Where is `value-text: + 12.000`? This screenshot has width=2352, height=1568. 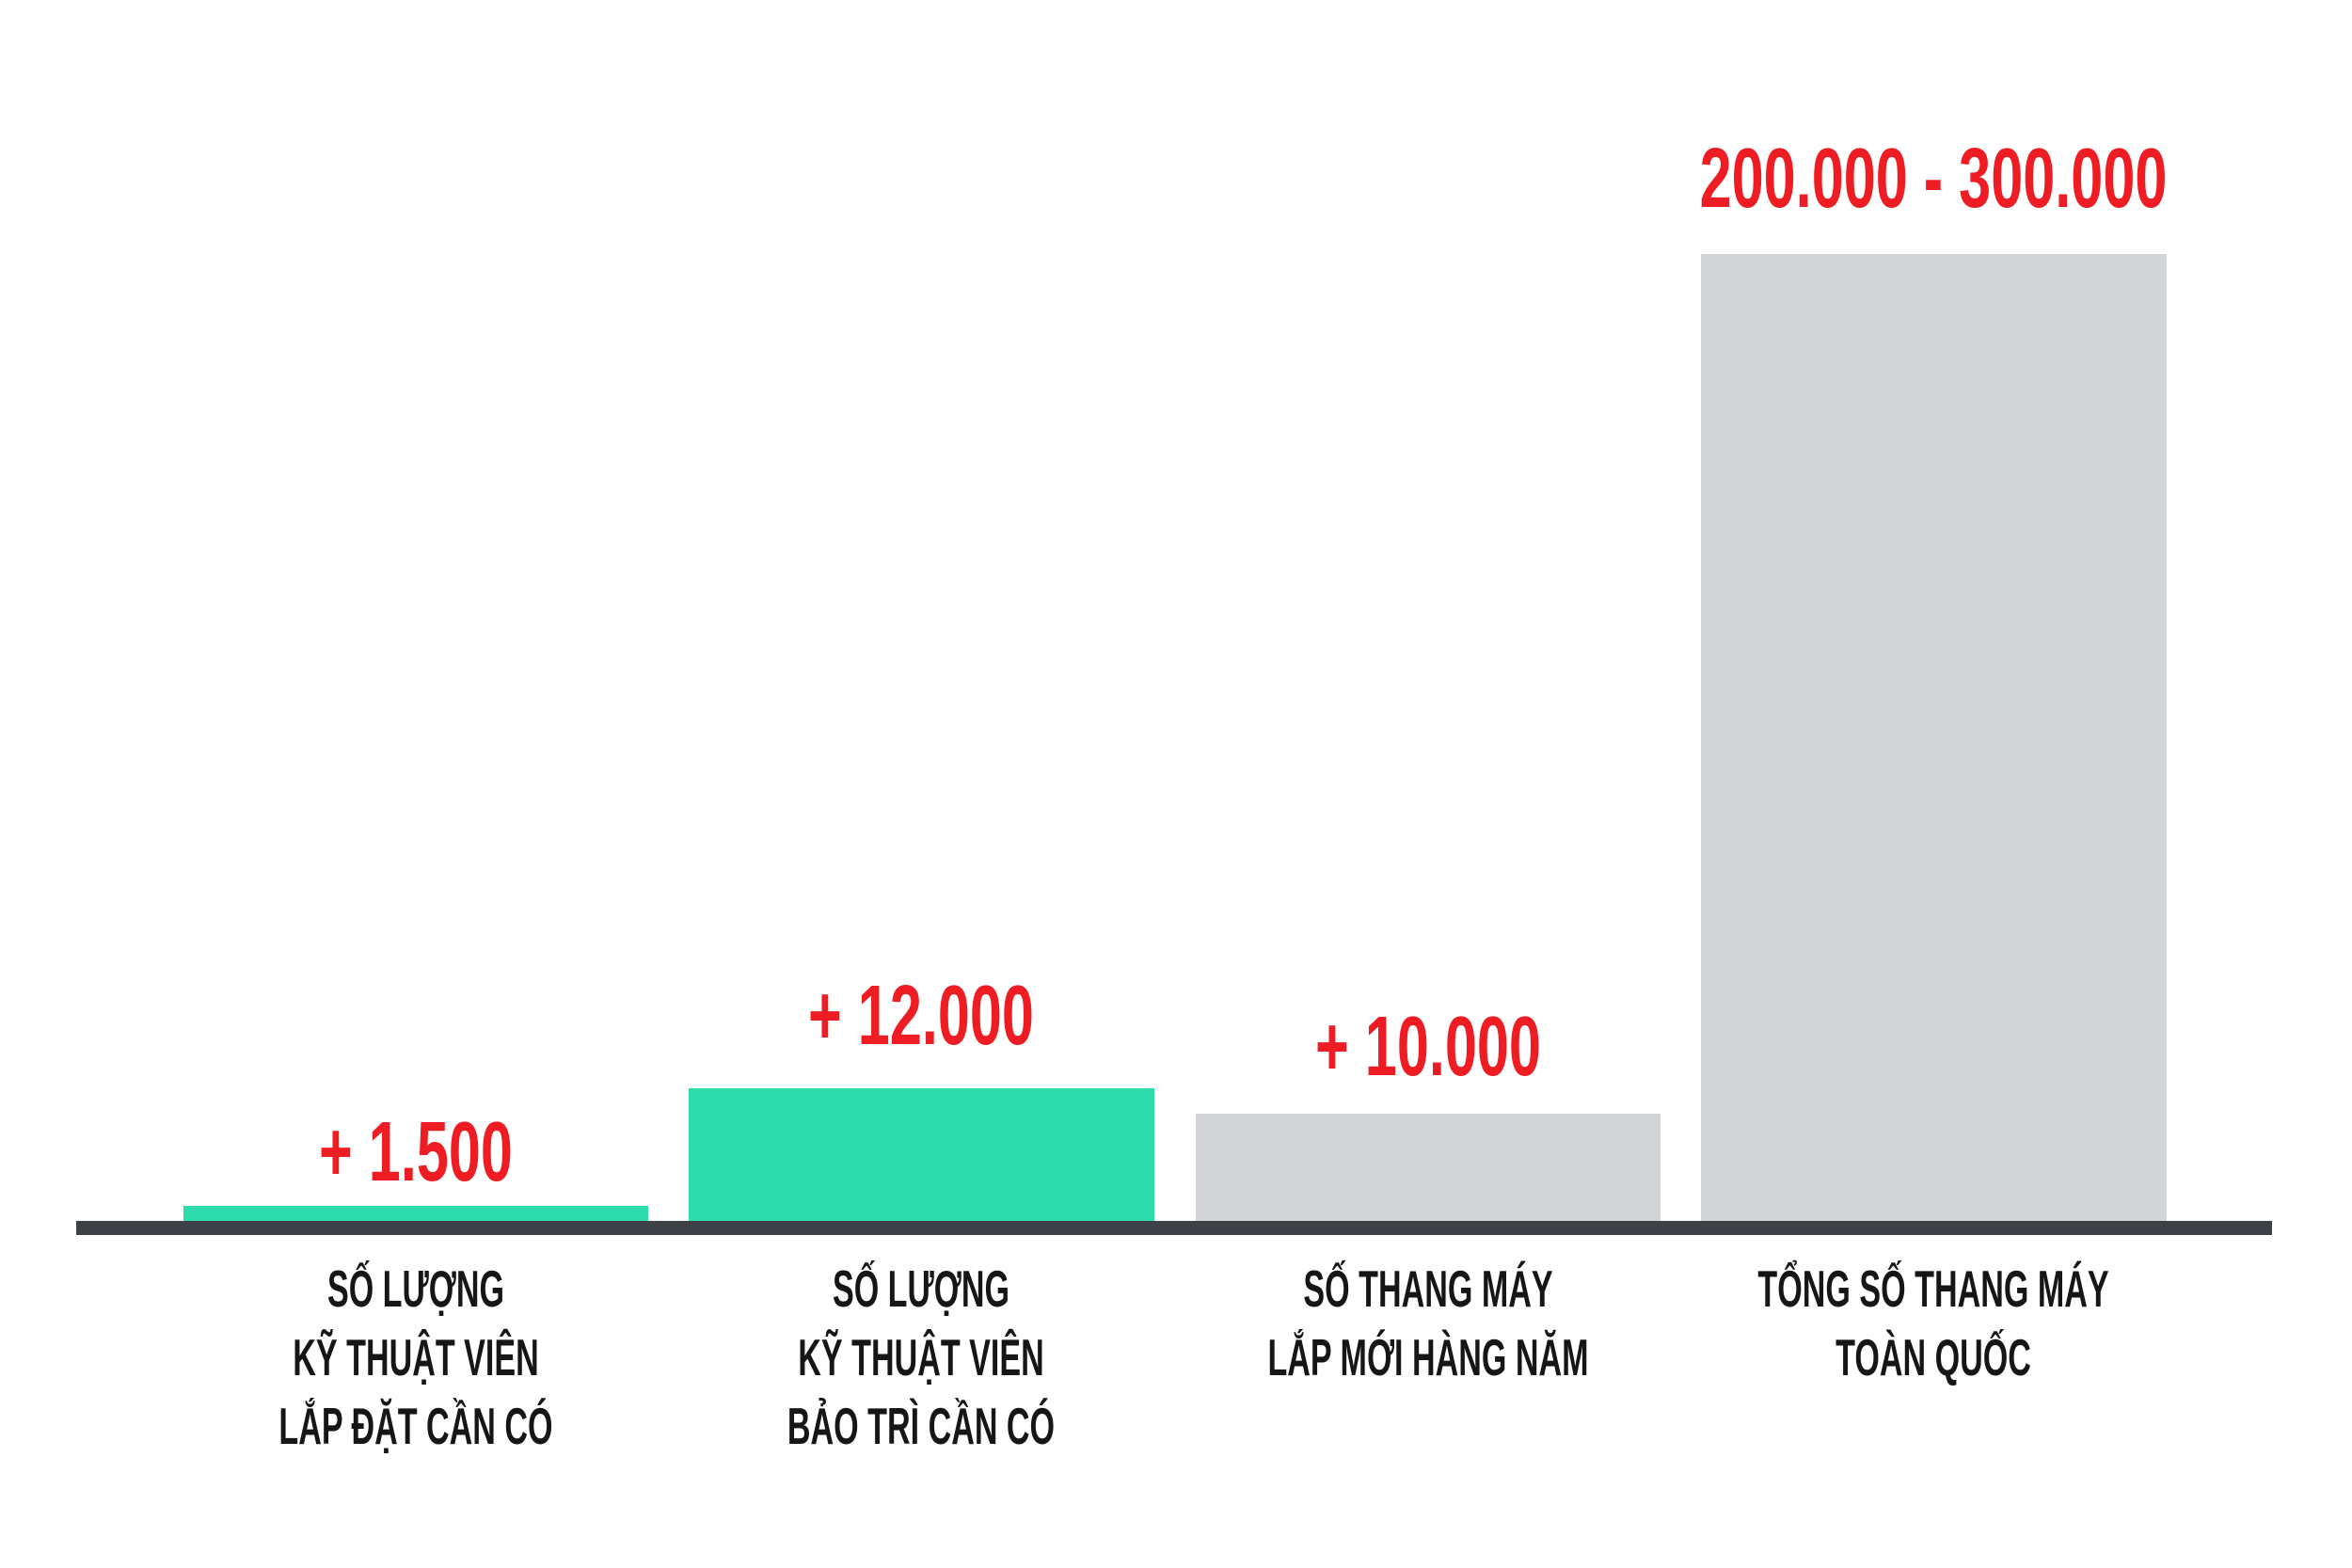 value-text: + 12.000 is located at coordinates (921, 1016).